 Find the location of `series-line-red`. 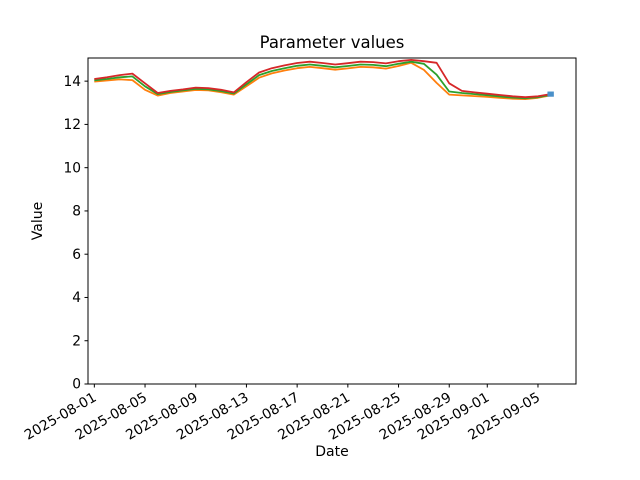

series-line-red is located at coordinates (322, 79).